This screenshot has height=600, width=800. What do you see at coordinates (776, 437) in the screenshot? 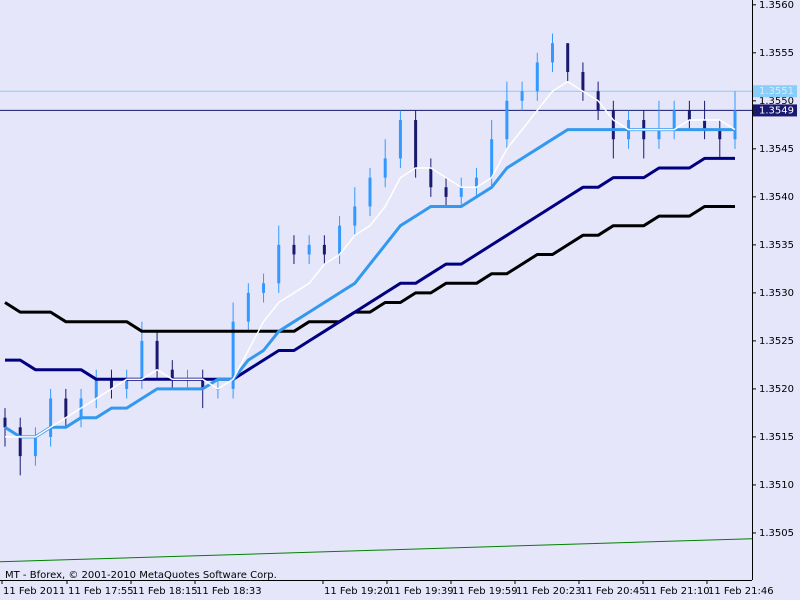
I see `y-tick-label: 1.3515` at bounding box center [776, 437].